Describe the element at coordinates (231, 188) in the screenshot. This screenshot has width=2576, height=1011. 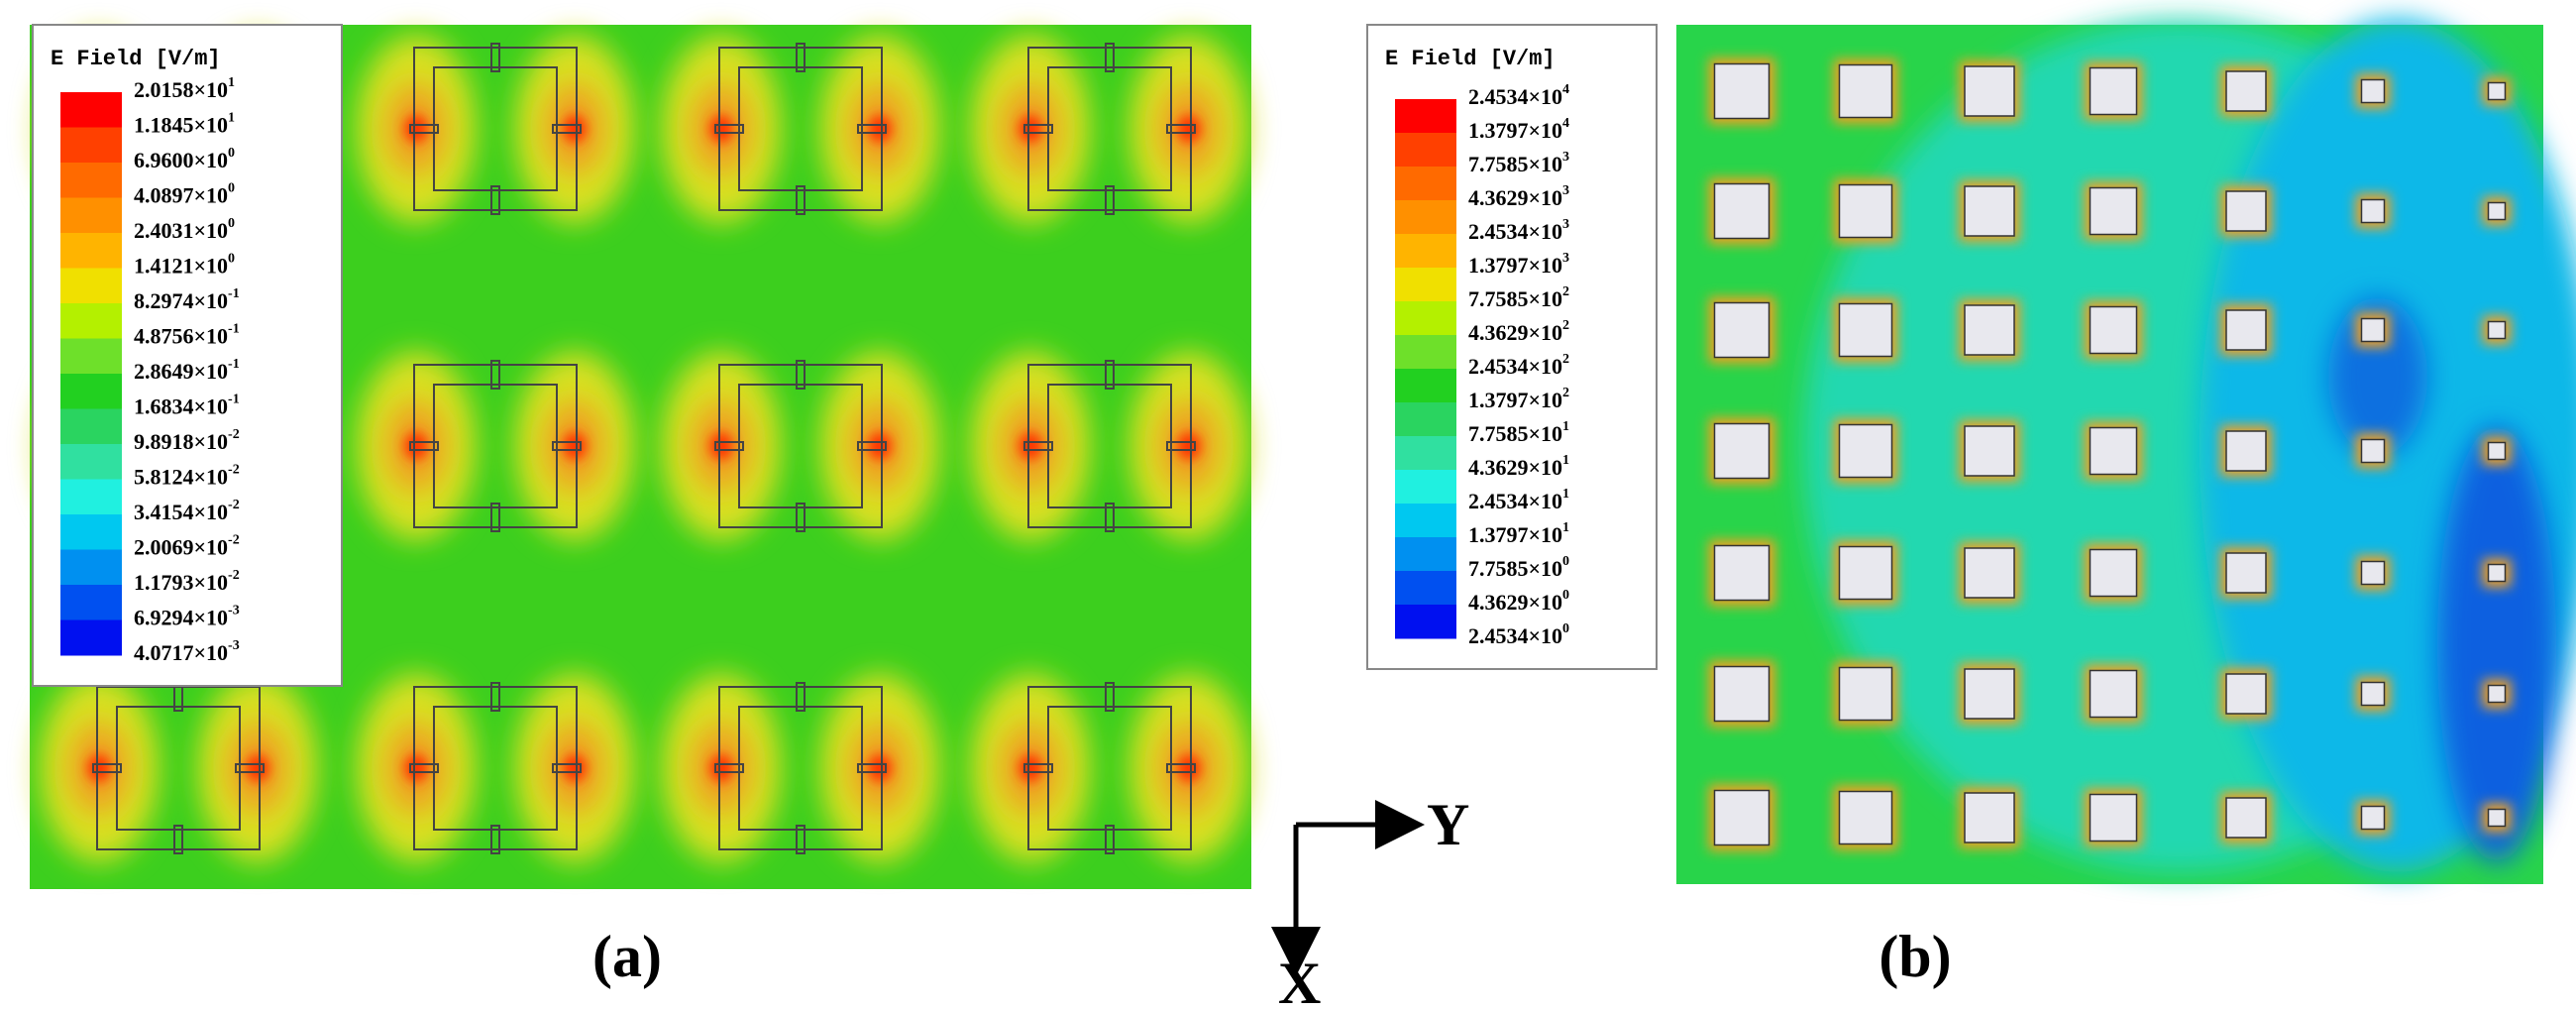
I see `label-exponent: 0` at that location.